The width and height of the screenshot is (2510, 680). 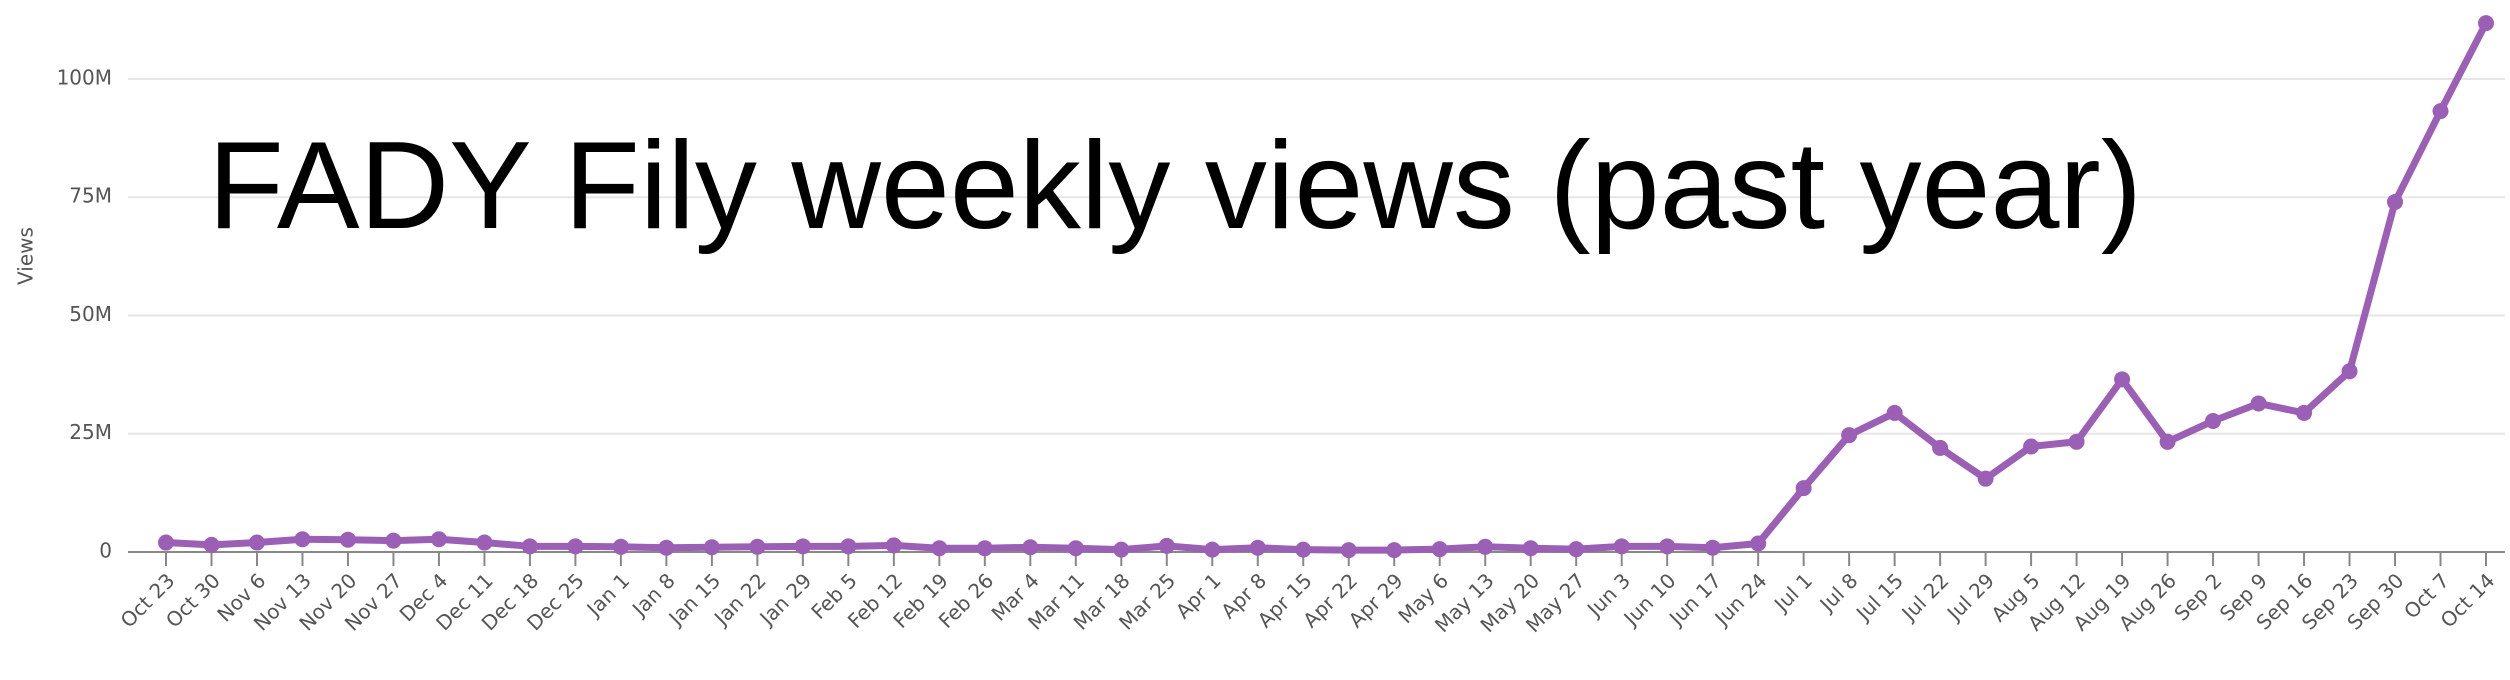 What do you see at coordinates (2197, 596) in the screenshot?
I see `x-tick-label: Sep 2` at bounding box center [2197, 596].